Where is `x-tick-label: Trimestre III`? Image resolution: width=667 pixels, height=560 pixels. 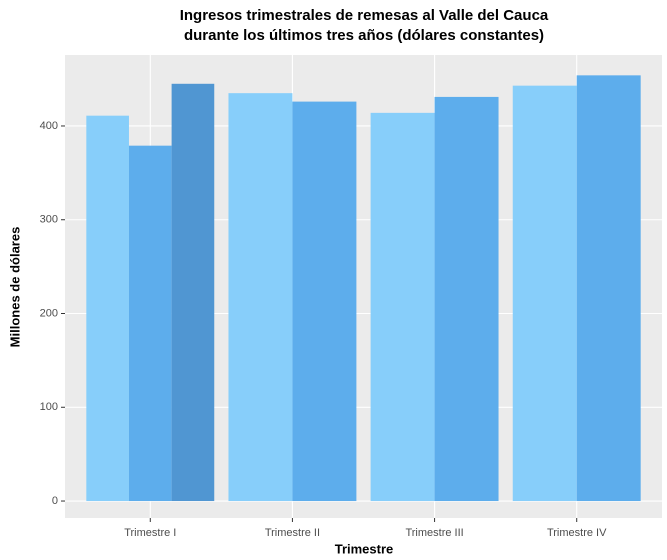 x-tick-label: Trimestre III is located at coordinates (434, 533).